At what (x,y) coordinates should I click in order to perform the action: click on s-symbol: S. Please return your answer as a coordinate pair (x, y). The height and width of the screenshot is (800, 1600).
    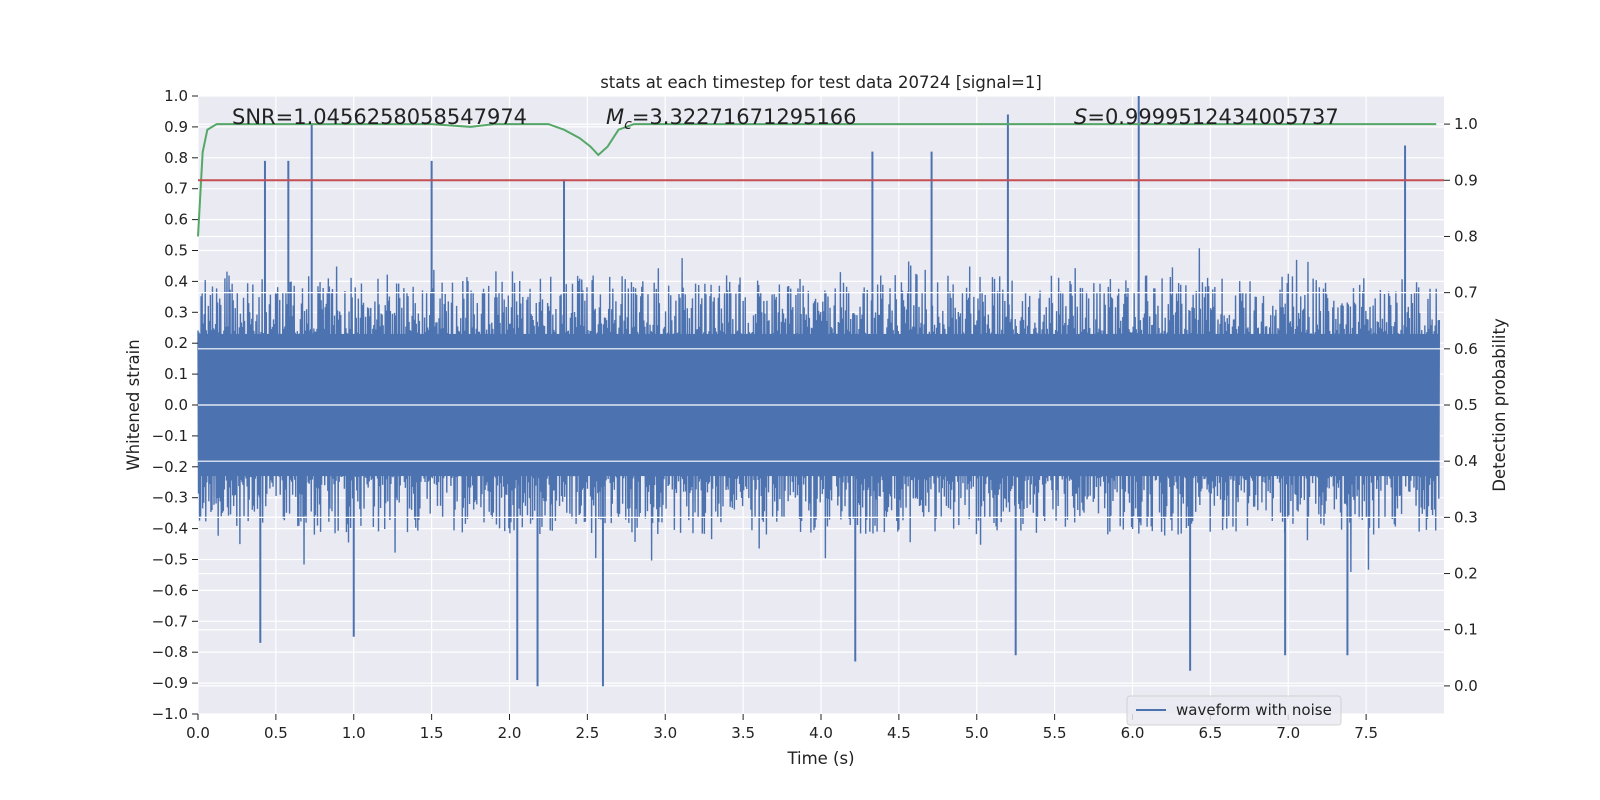
    Looking at the image, I should click on (1080, 117).